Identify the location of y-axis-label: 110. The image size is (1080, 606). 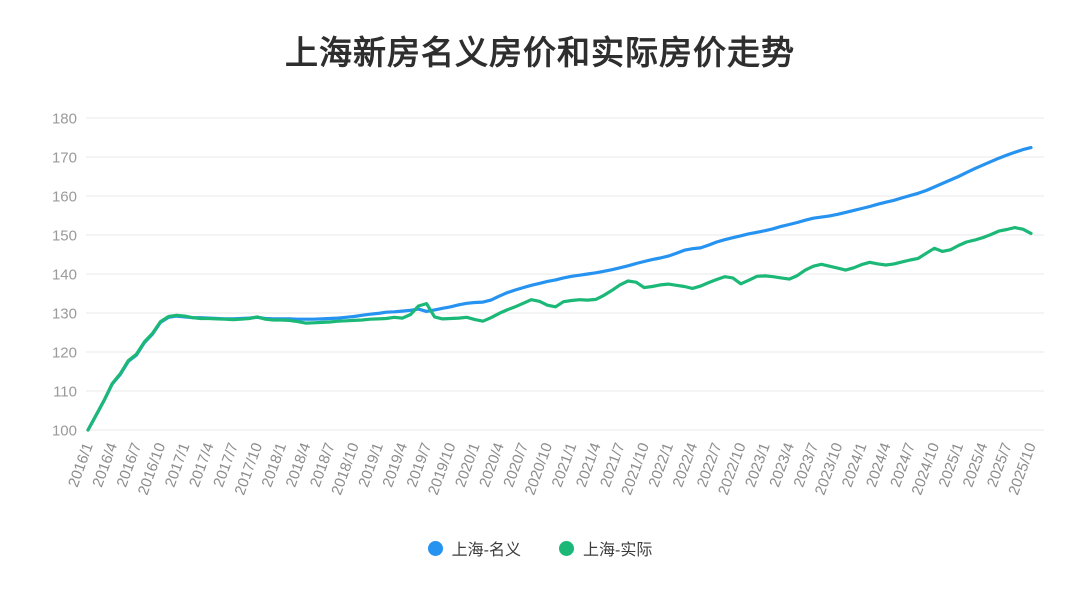
(65, 392).